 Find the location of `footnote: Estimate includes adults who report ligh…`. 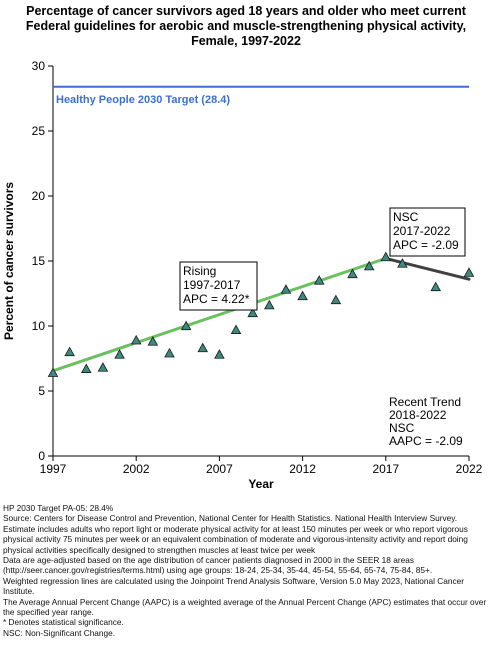

footnote: Estimate includes adults who report ligh… is located at coordinates (235, 539).